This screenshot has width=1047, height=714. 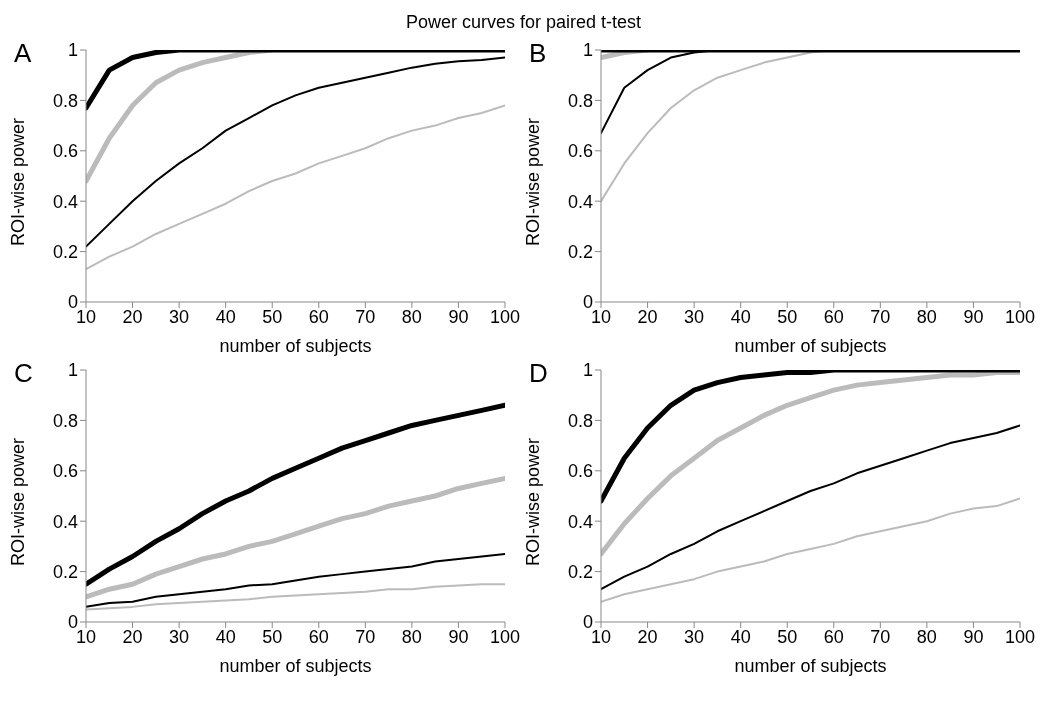 What do you see at coordinates (23, 53) in the screenshot?
I see `text: A` at bounding box center [23, 53].